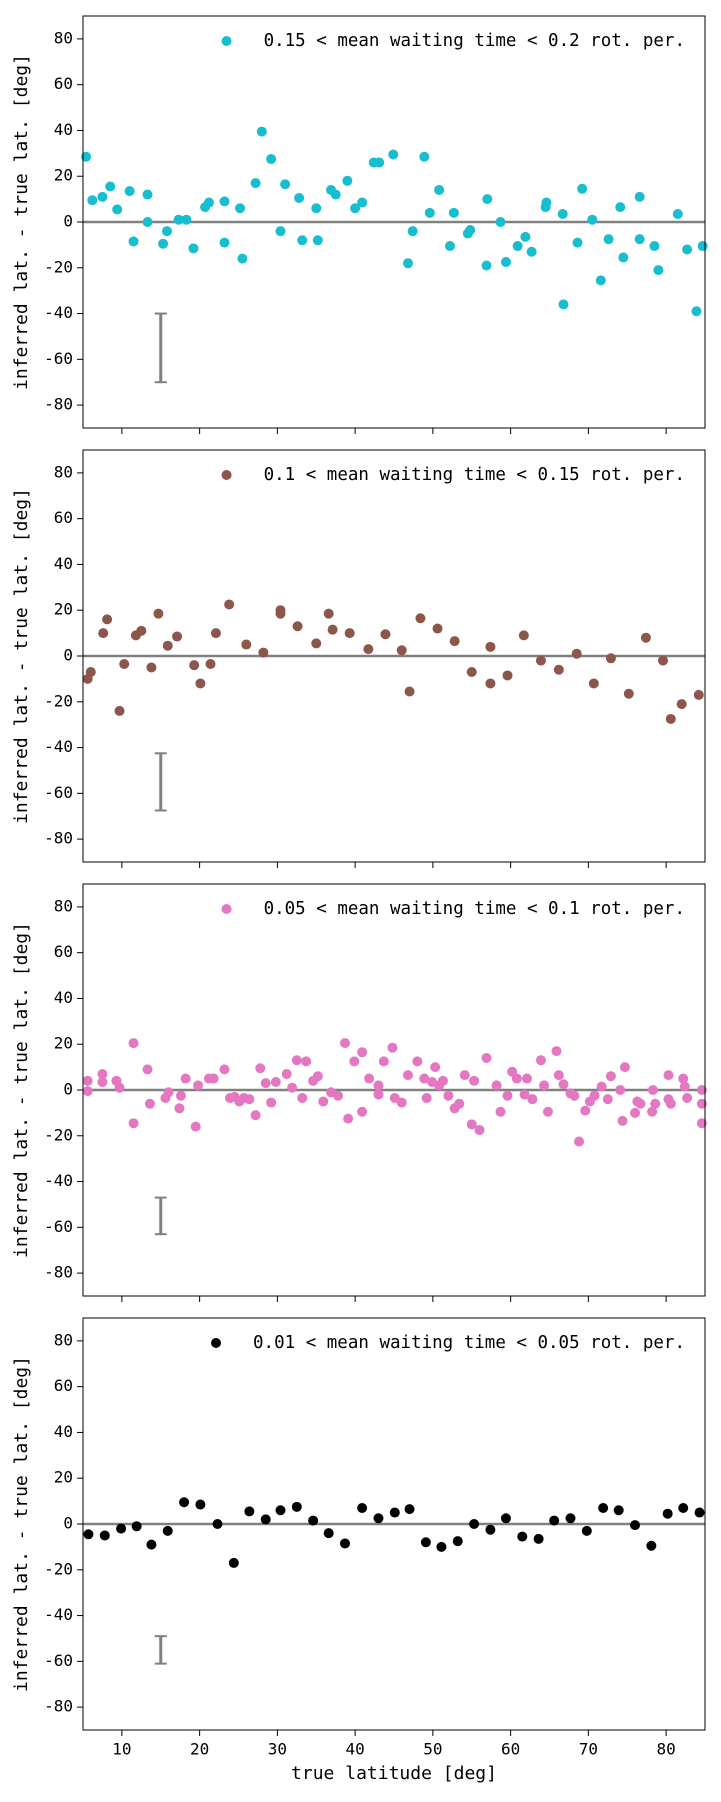 Image resolution: width=721 pixels, height=1802 pixels. Describe the element at coordinates (58, 700) in the screenshot. I see `y-tick-label: -20` at that location.